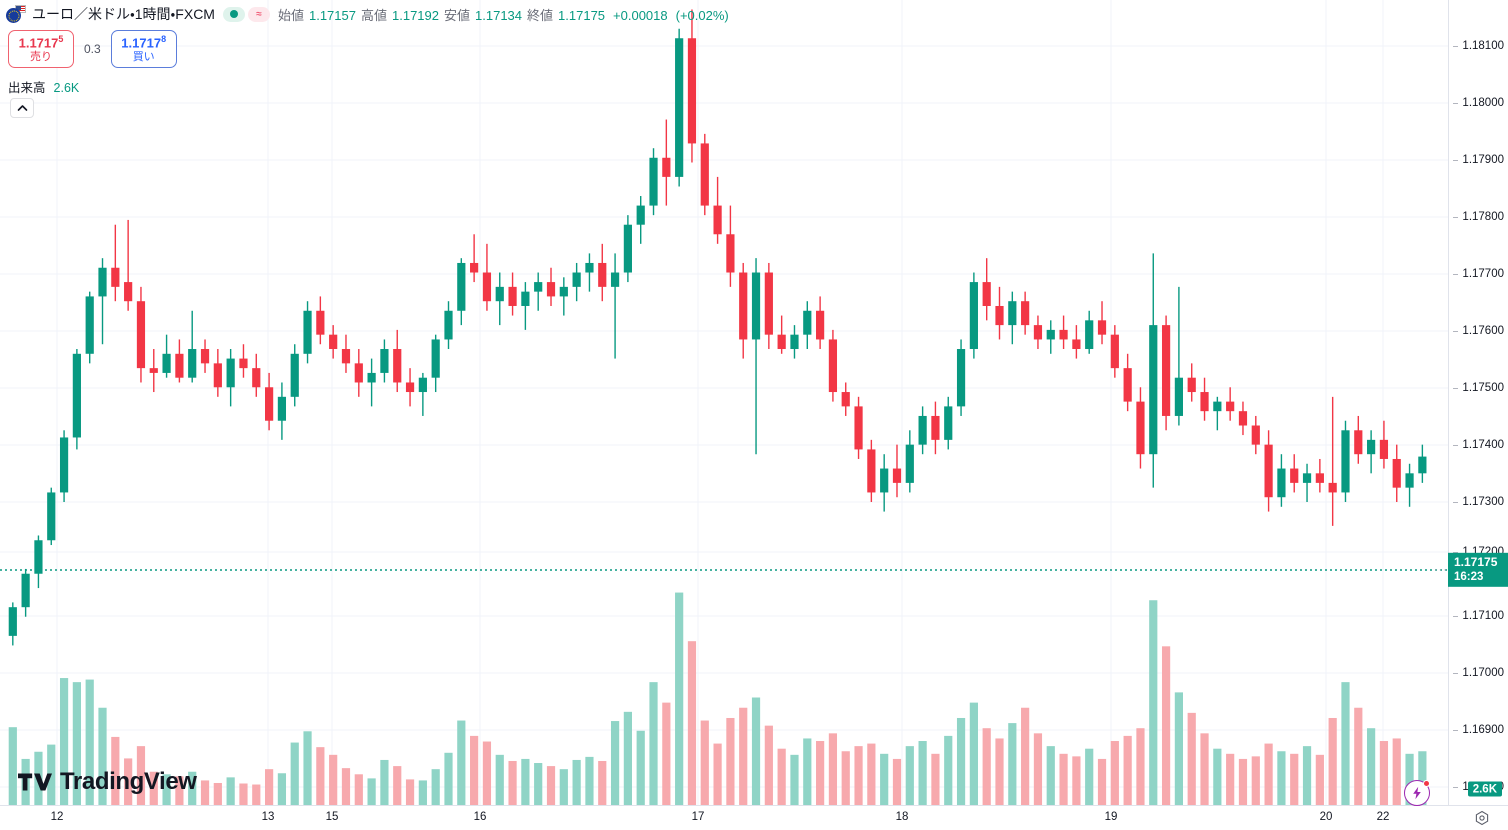 This screenshot has width=1508, height=830. Describe the element at coordinates (1478, 502) in the screenshot. I see `price-tick: 1.17300` at that location.